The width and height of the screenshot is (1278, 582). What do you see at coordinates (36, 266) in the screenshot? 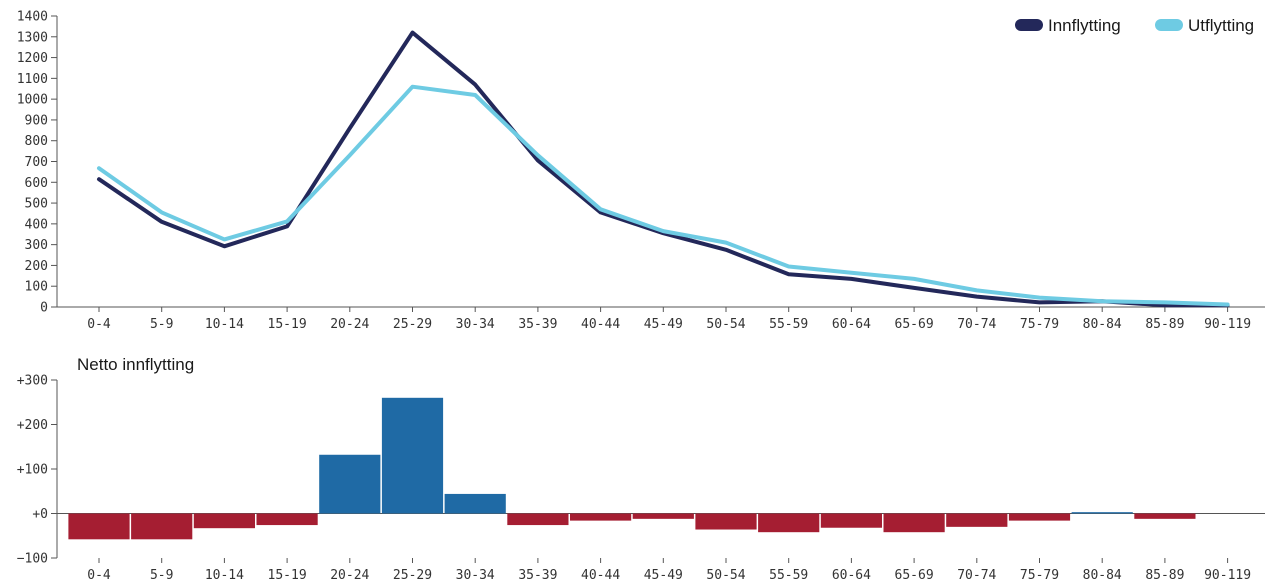
I see `y-tick-label: 200` at bounding box center [36, 266].